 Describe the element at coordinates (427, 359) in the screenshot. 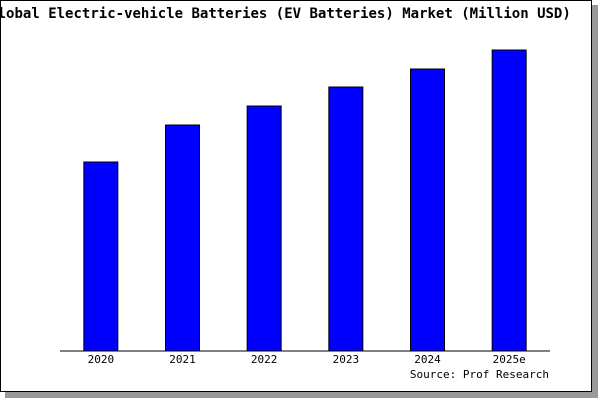

I see `x-tick-label: 2024` at that location.